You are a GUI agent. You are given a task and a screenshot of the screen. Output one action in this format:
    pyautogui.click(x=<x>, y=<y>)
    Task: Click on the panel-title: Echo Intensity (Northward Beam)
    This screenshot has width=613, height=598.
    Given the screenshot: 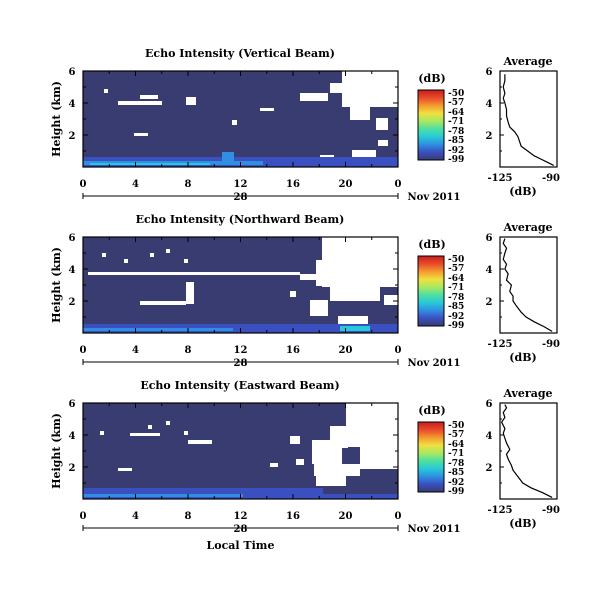 What is the action you would take?
    pyautogui.click(x=240, y=219)
    